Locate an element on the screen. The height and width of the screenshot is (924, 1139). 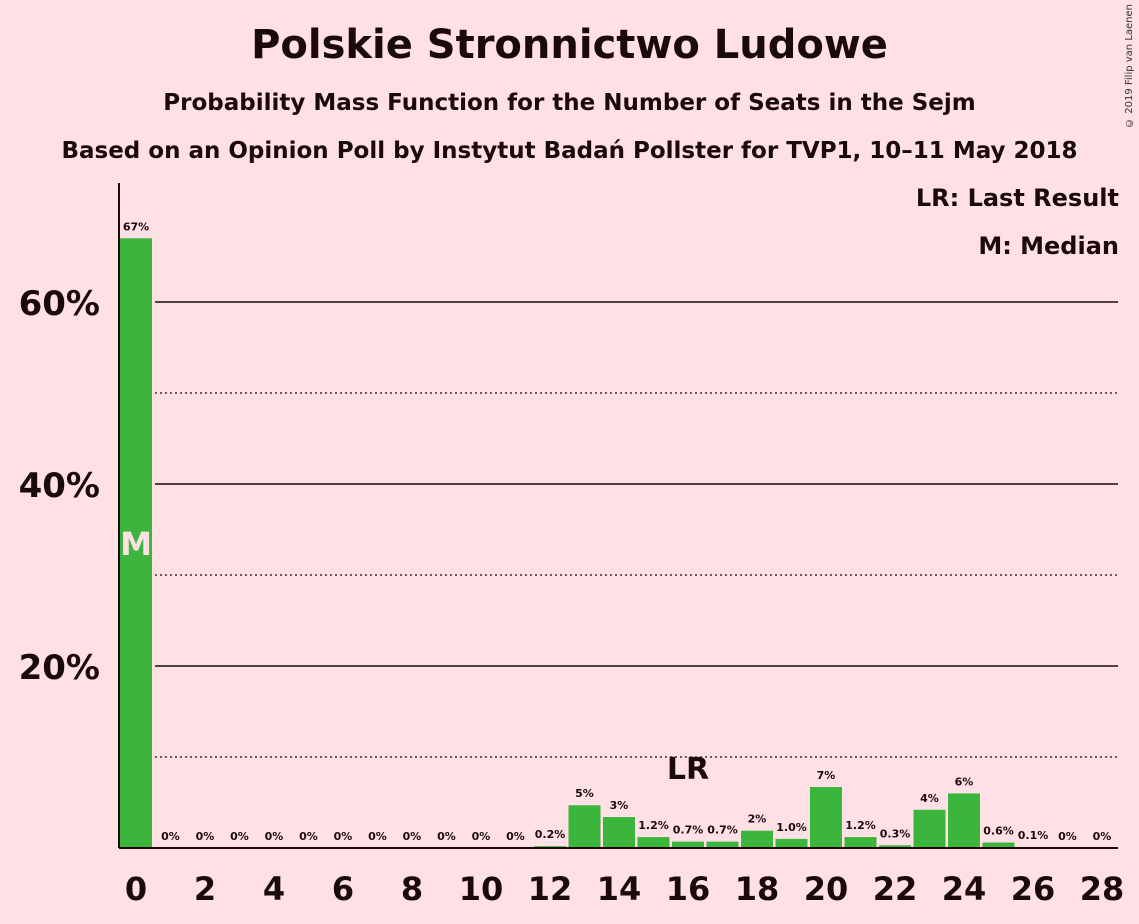
x-tick-label: 22 is located at coordinates (895, 889).